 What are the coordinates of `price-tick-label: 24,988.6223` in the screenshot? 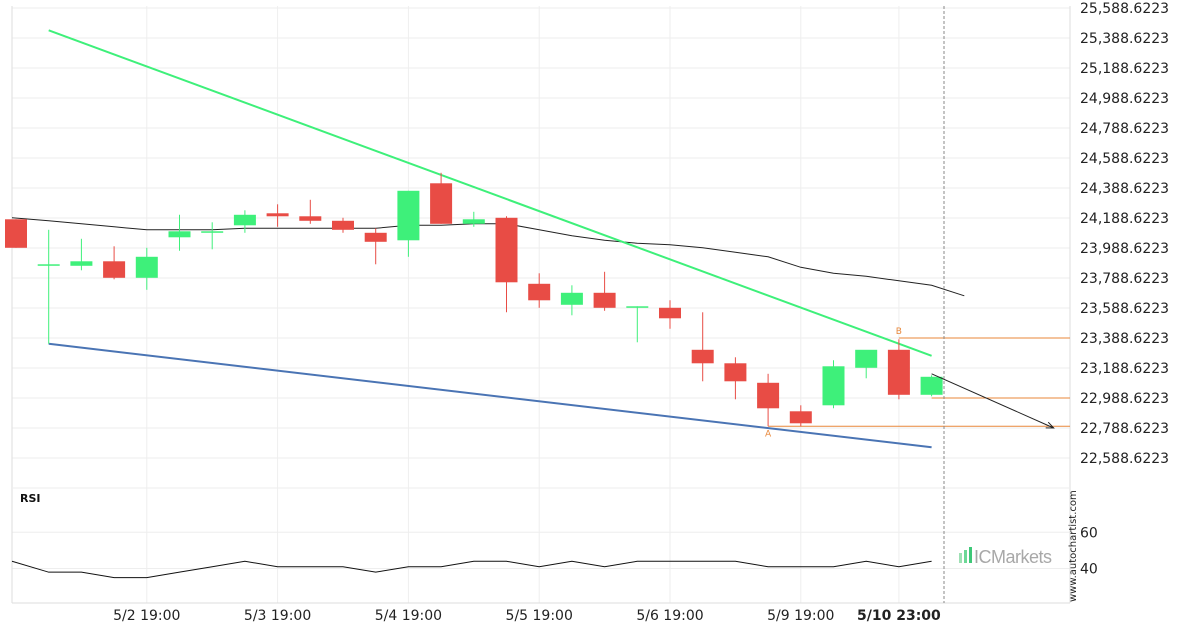 It's located at (1124, 99).